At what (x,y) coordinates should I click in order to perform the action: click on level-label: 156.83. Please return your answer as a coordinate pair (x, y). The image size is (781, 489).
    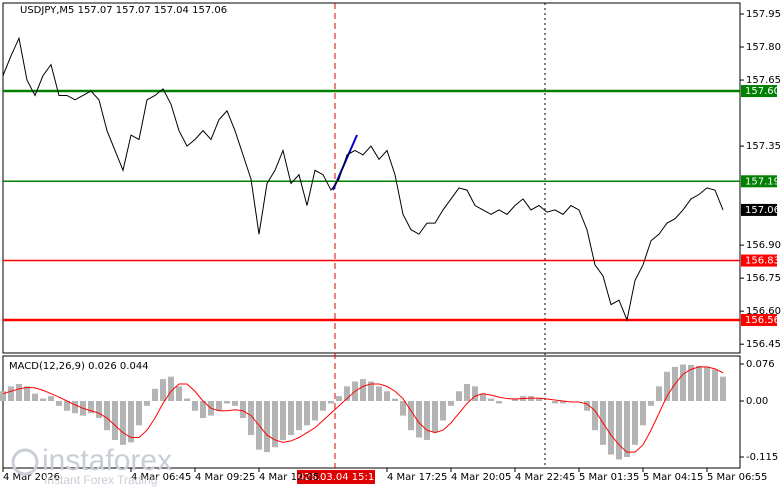
    Looking at the image, I should click on (762, 261).